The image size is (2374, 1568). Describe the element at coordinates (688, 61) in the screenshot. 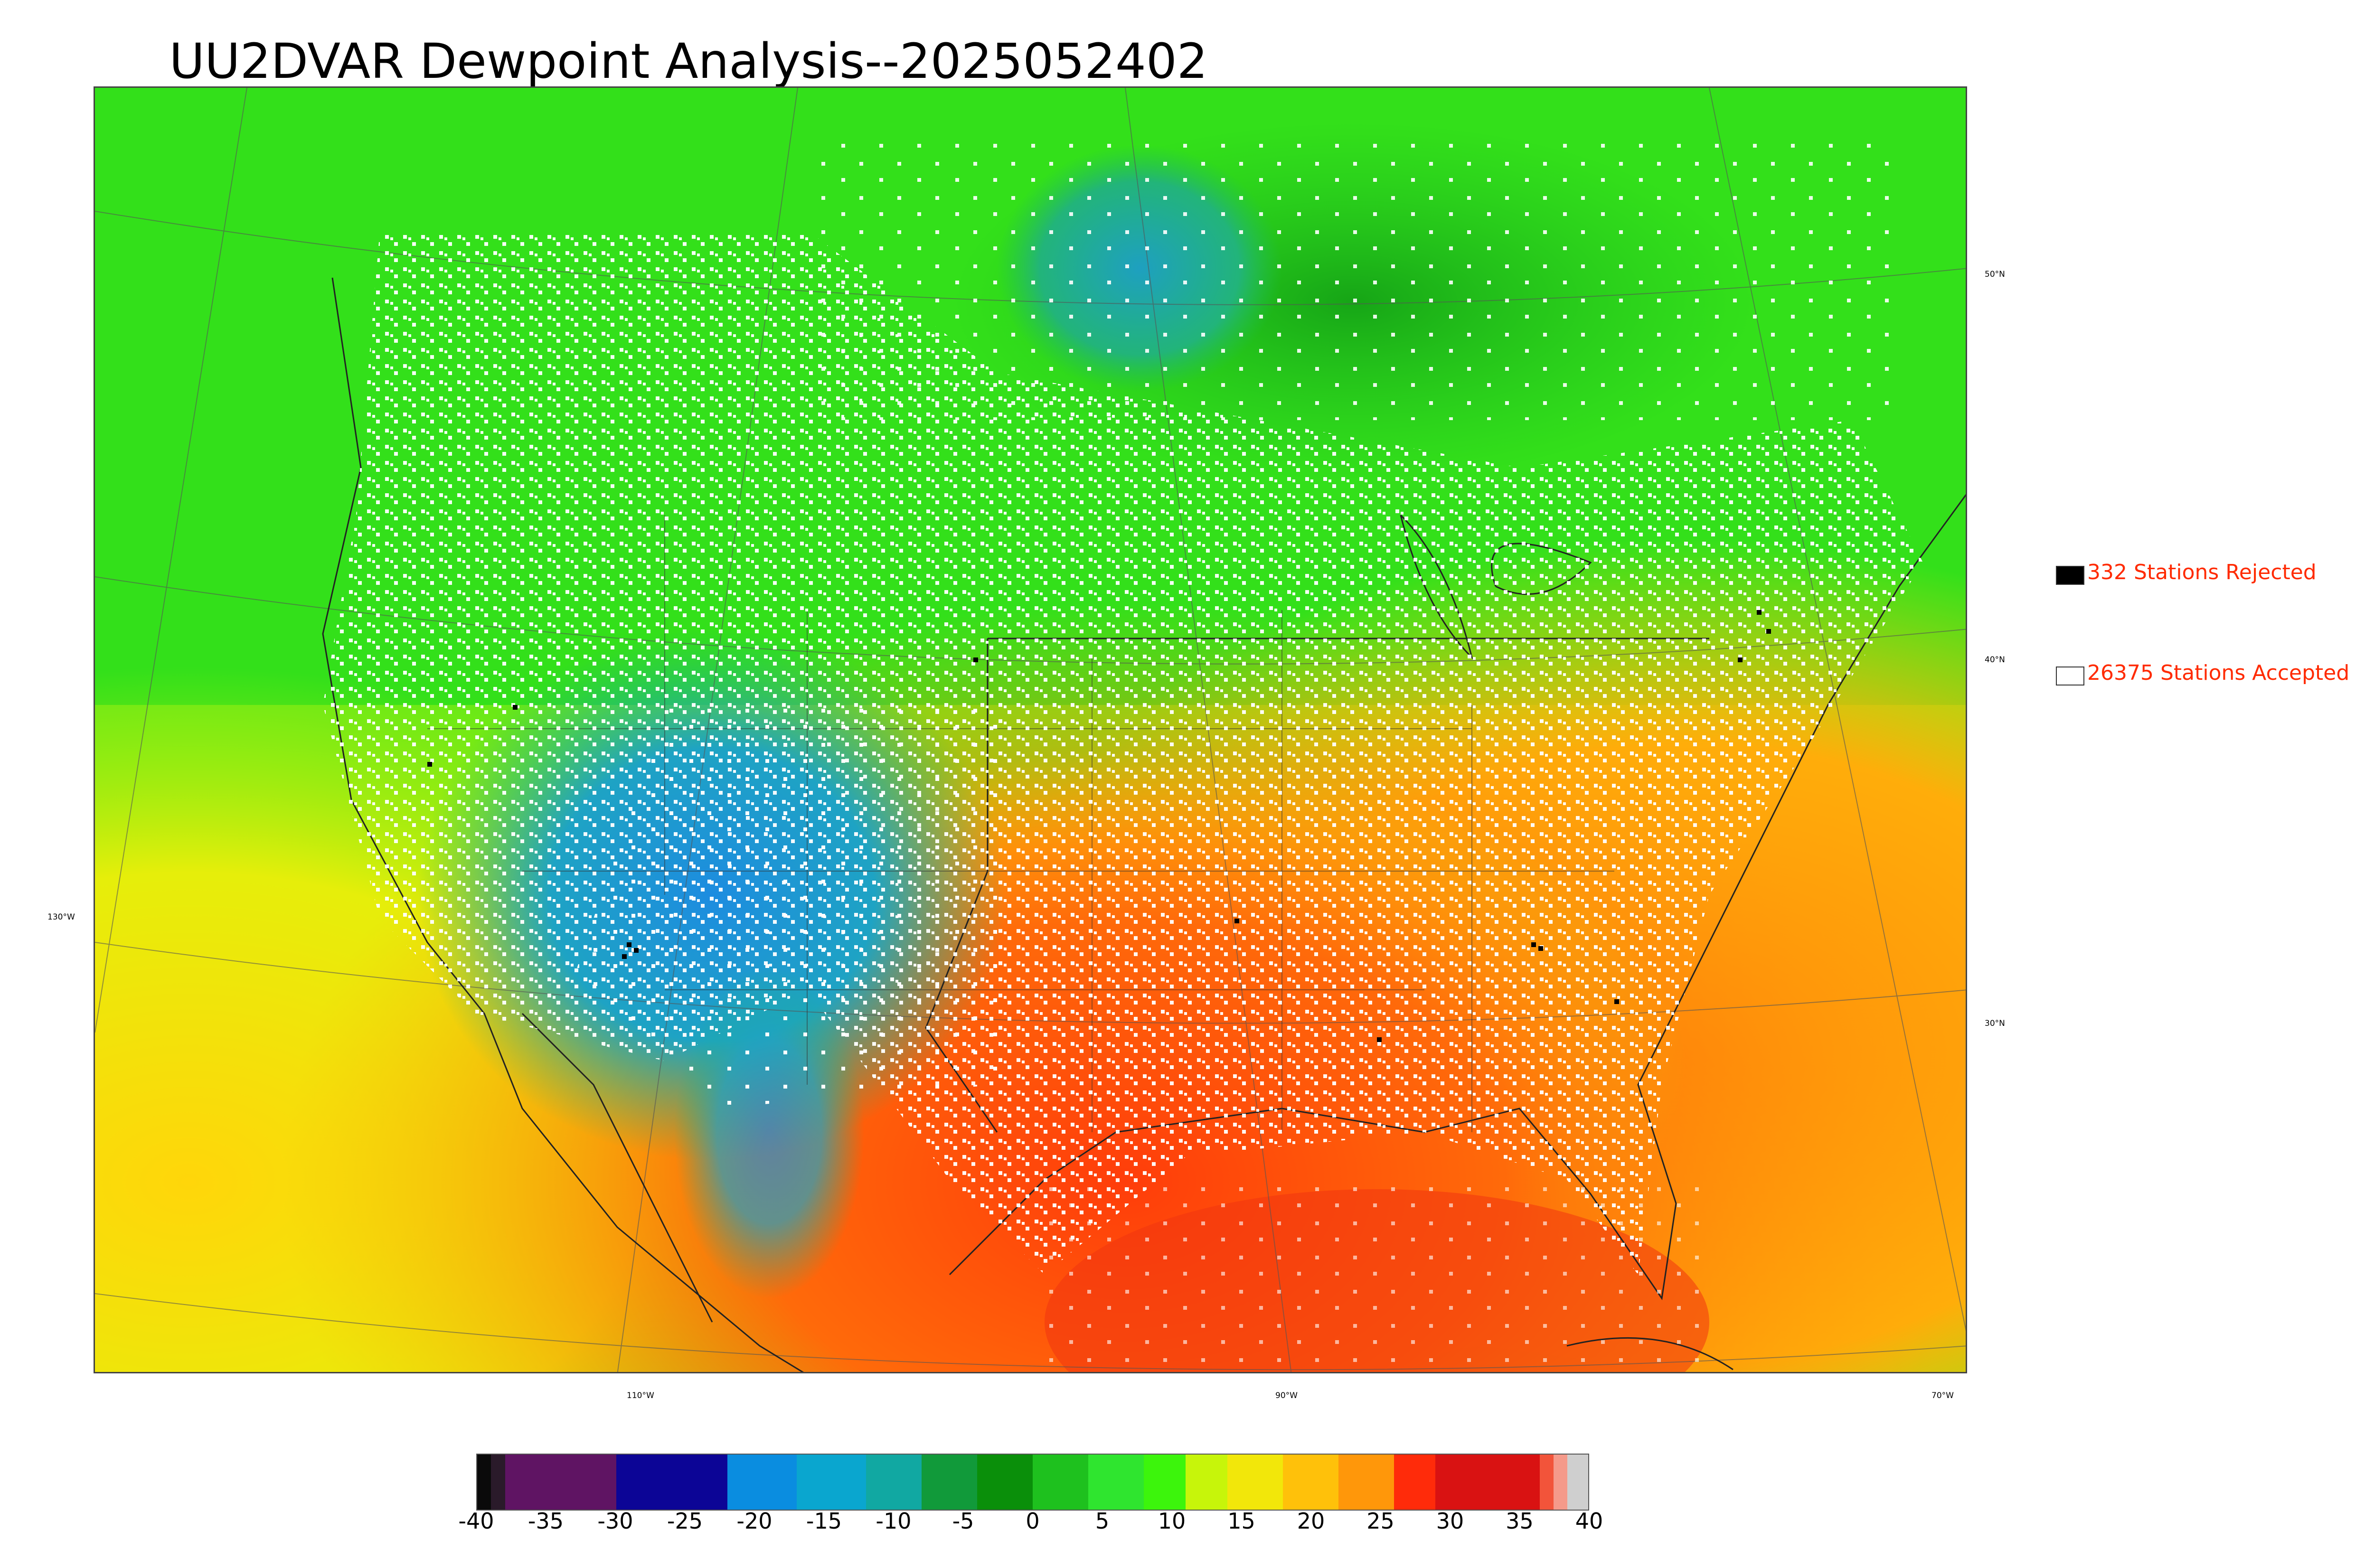

I see `map-title: UU2DVAR Dewpoint Analysis--2025052402` at that location.